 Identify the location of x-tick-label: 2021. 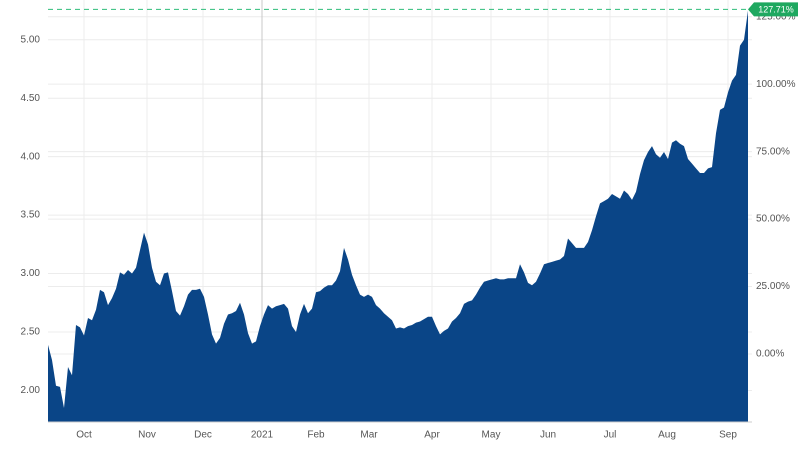
(262, 435).